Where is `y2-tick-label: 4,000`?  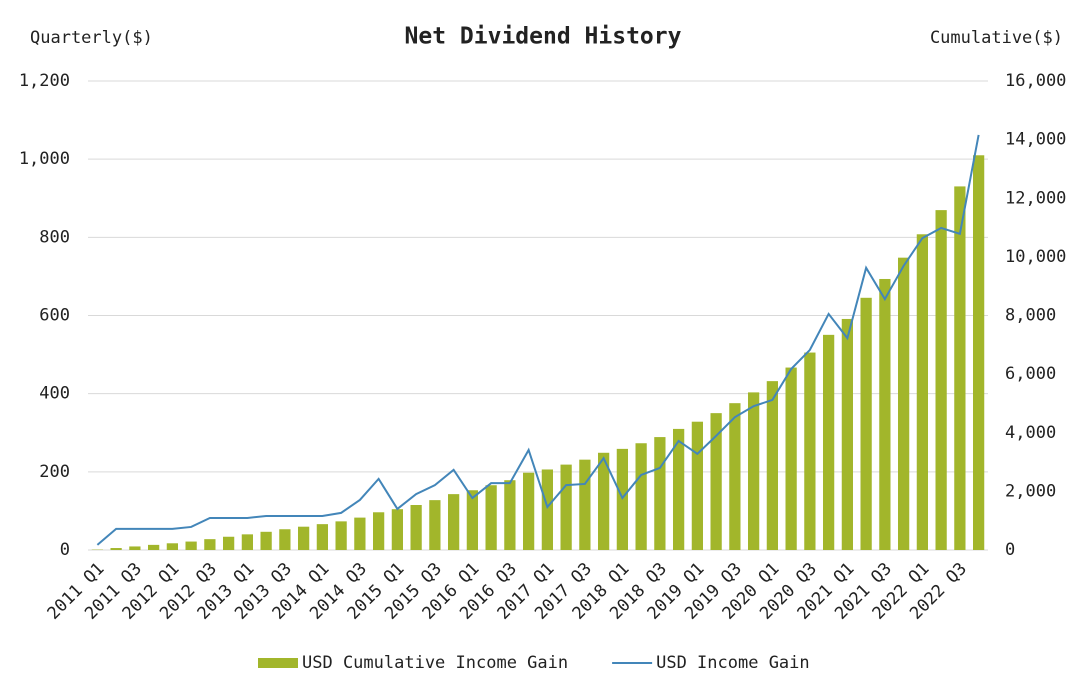
y2-tick-label: 4,000 is located at coordinates (1030, 433).